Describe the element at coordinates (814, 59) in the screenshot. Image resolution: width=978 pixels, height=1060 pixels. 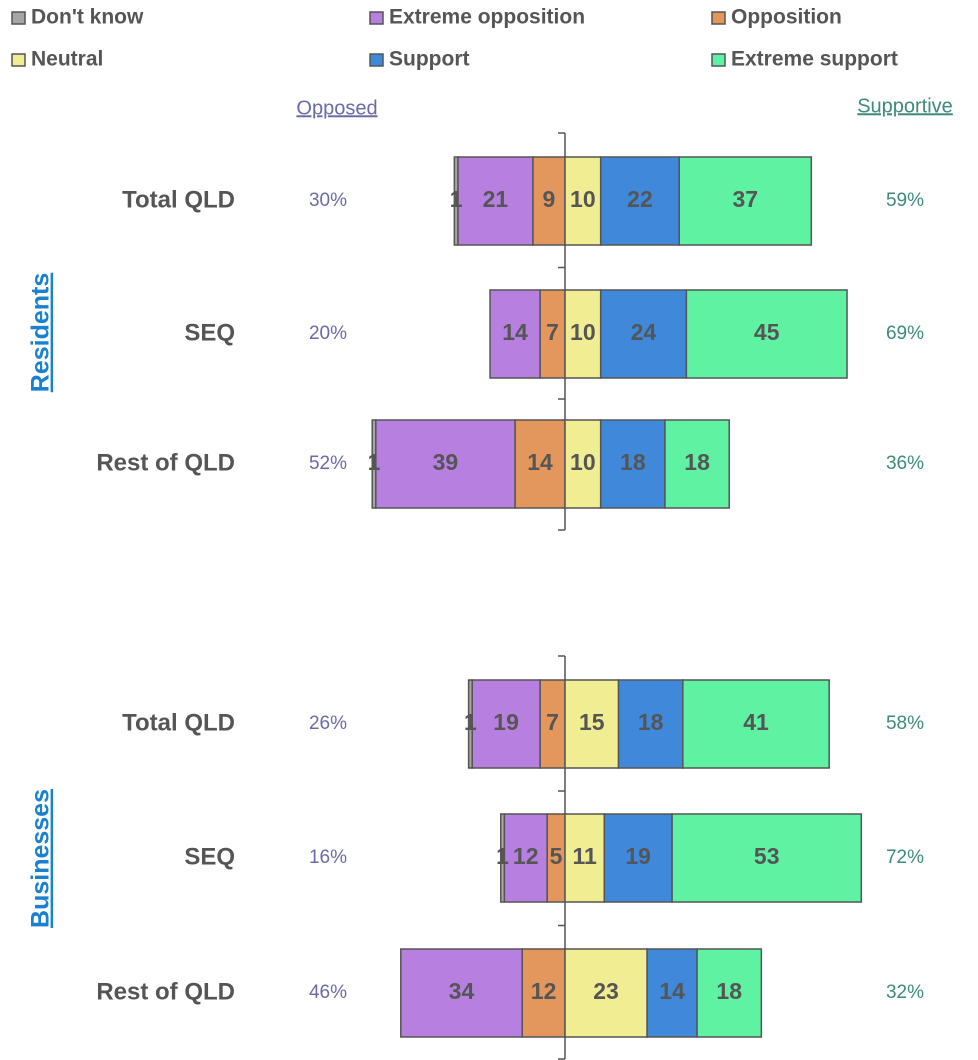
I see `legend-label: Extreme support` at that location.